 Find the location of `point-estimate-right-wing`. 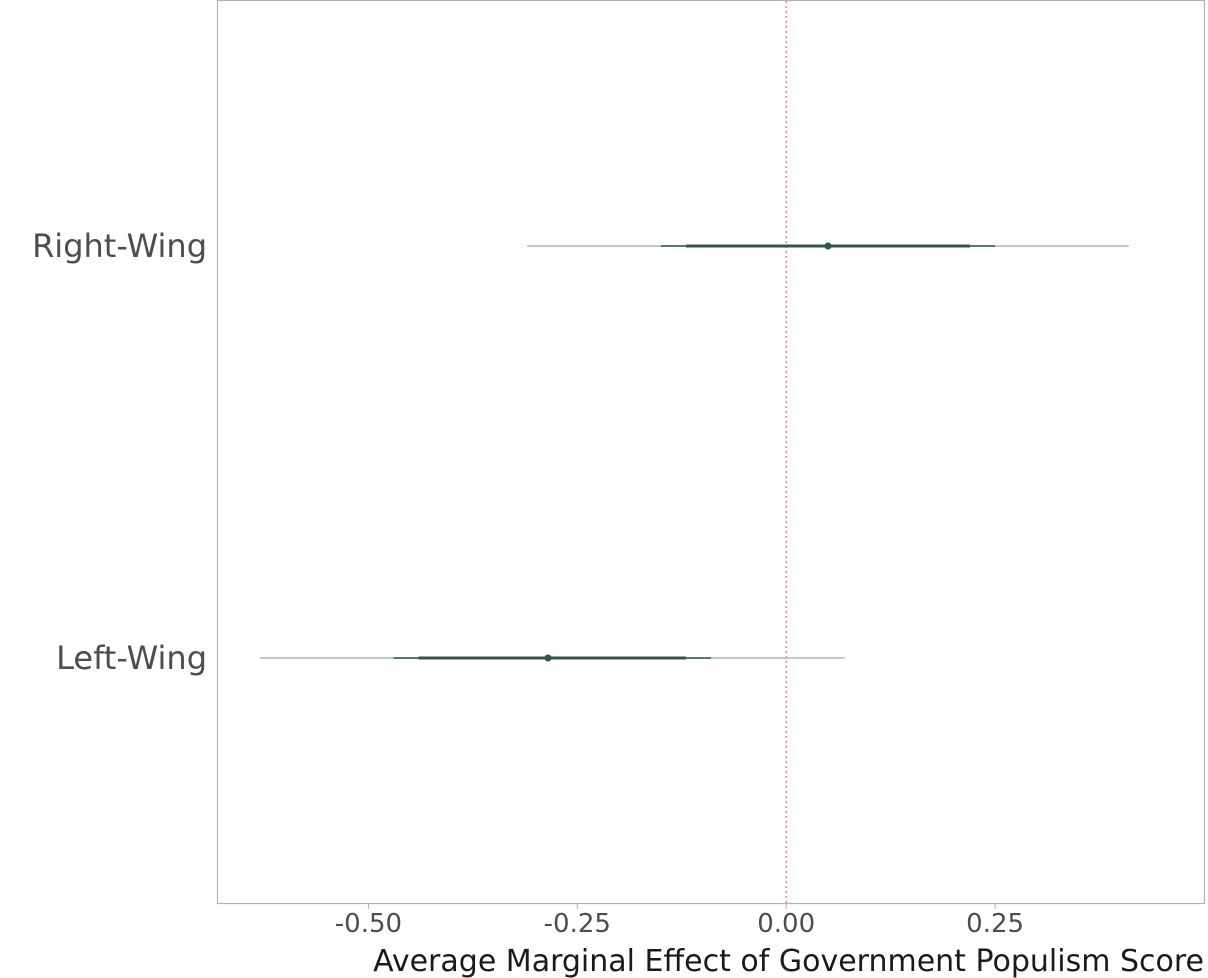

point-estimate-right-wing is located at coordinates (828, 246).